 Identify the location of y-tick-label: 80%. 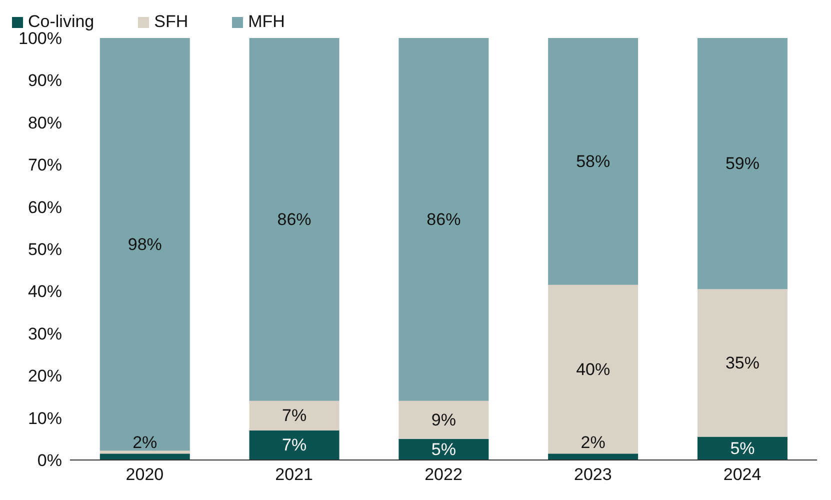
(45, 122).